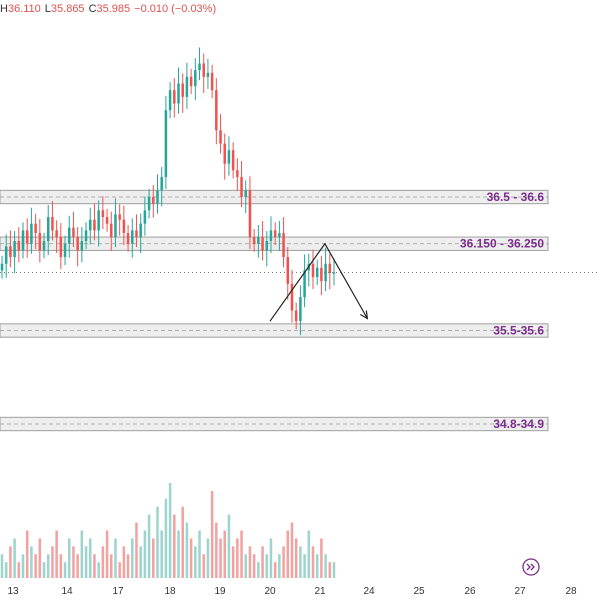 The image size is (600, 600). I want to click on projection-path, so click(318, 282).